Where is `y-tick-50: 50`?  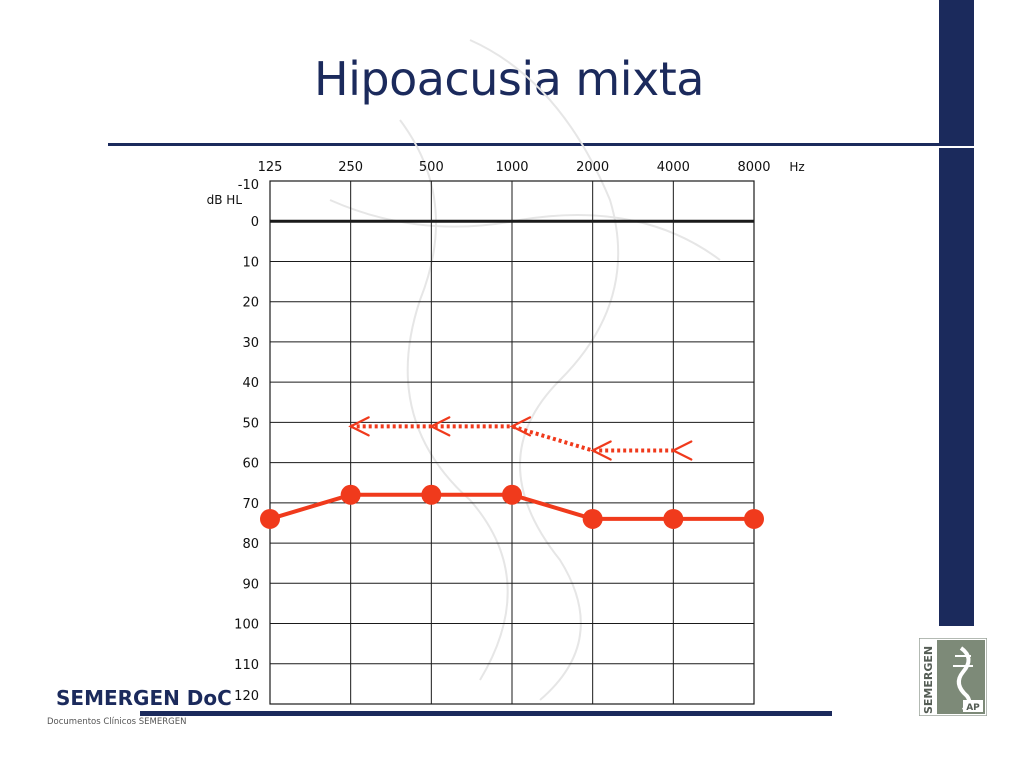 y-tick-50: 50 is located at coordinates (250, 423).